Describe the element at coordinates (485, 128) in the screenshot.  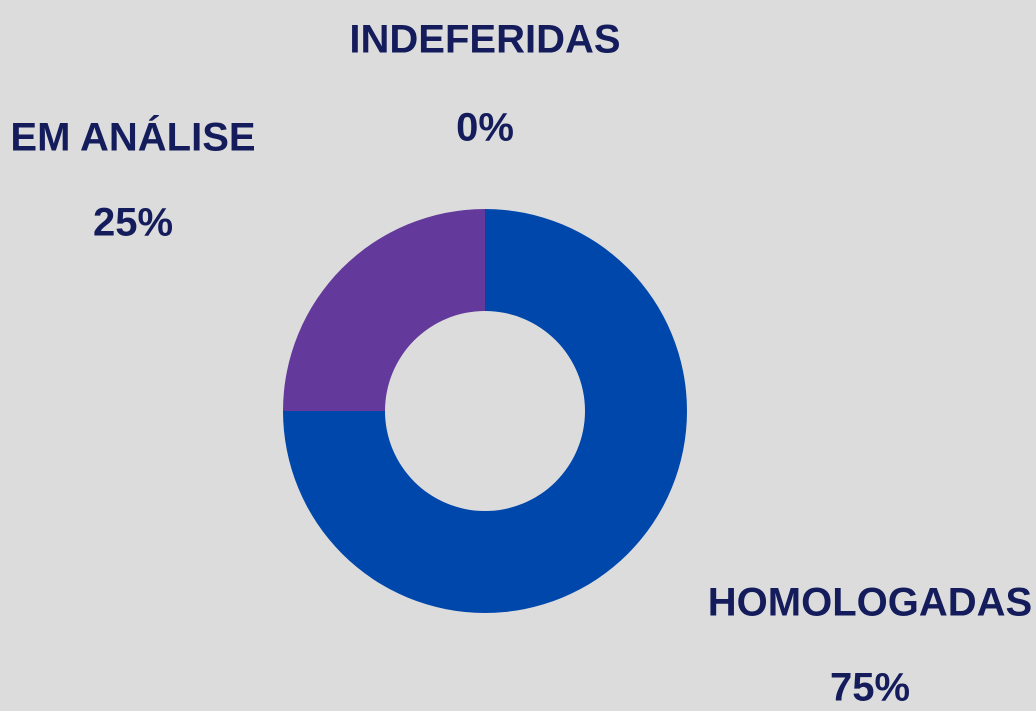
I see `value-label: 0%` at that location.